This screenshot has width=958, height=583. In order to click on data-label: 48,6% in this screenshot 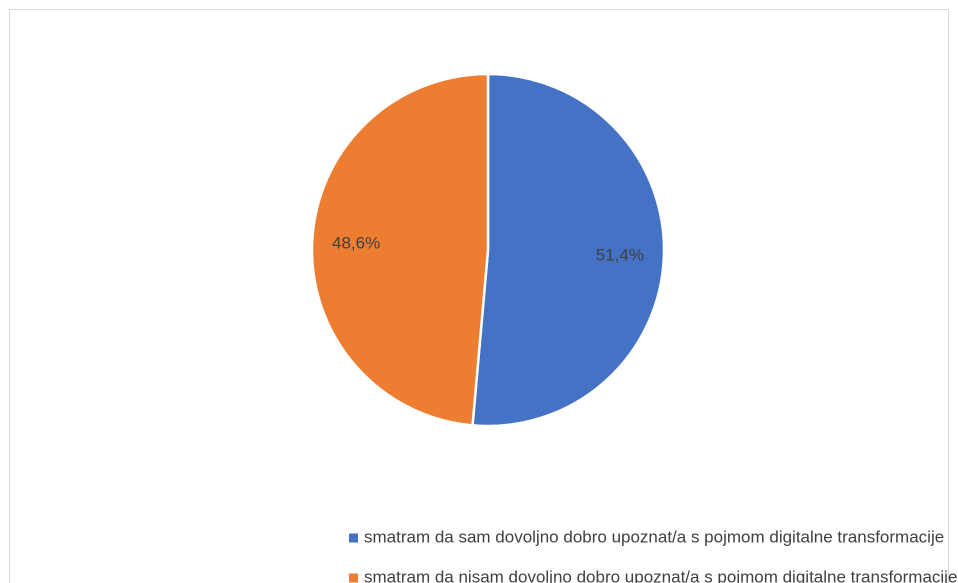, I will do `click(356, 243)`.